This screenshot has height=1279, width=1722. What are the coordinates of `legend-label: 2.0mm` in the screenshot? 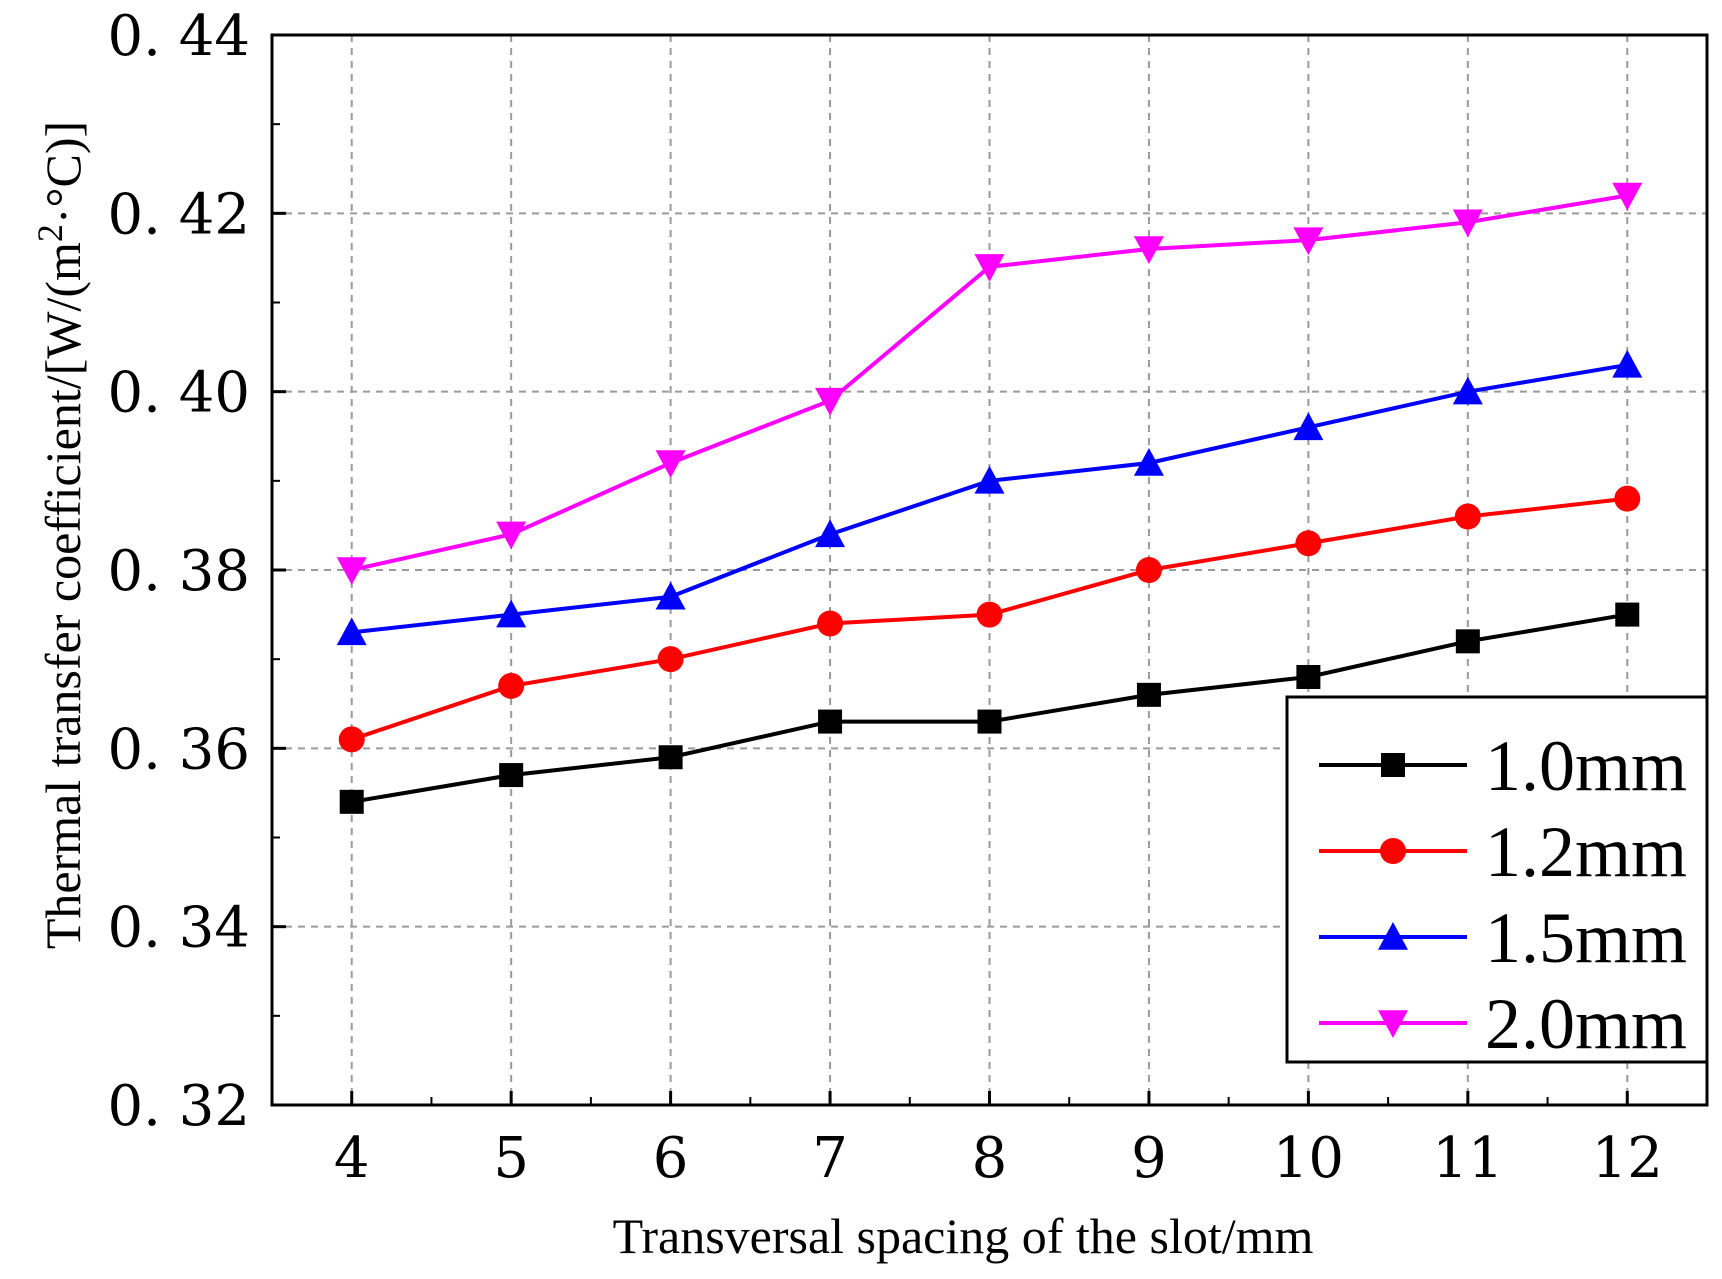 It's located at (1586, 1024).